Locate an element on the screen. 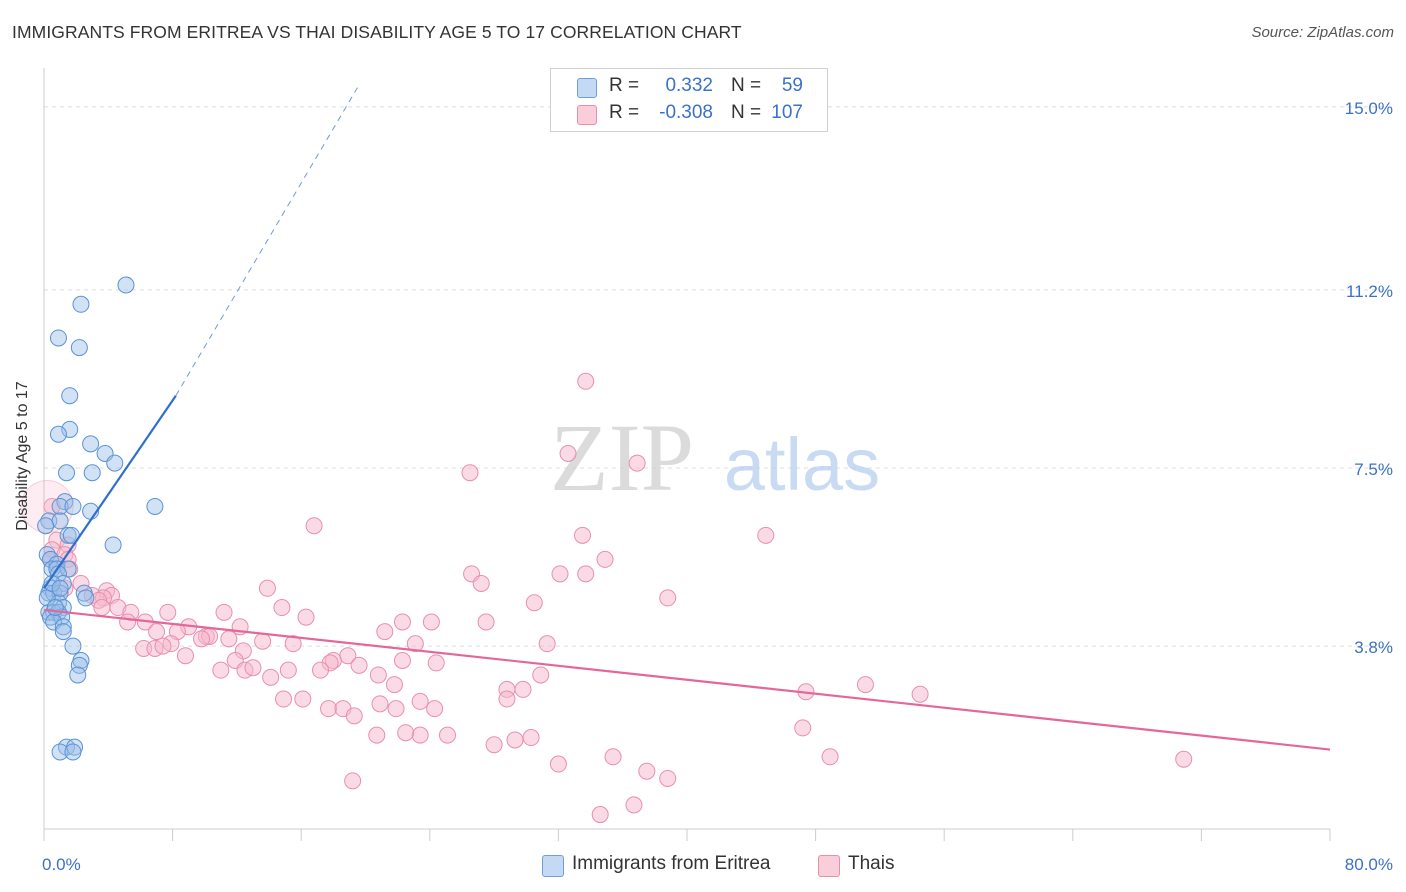 The image size is (1406, 892). x-tick-label: 80.0% is located at coordinates (1369, 864).